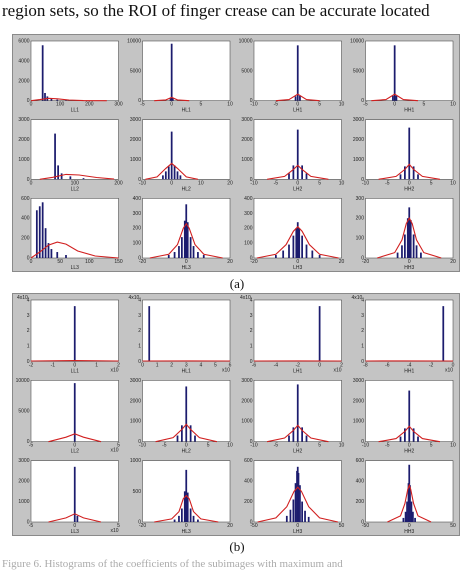  What do you see at coordinates (409, 371) in the screenshot?
I see `subplot-label: HH1` at bounding box center [409, 371].